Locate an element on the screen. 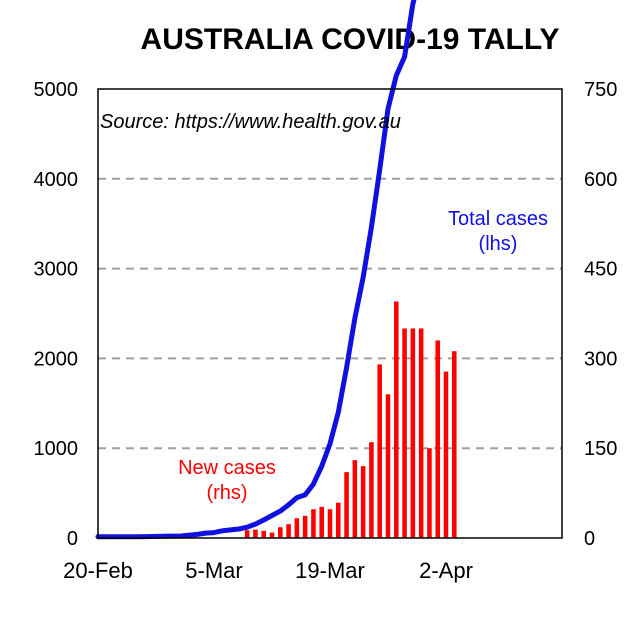  left-tick-label: 0 is located at coordinates (72, 539).